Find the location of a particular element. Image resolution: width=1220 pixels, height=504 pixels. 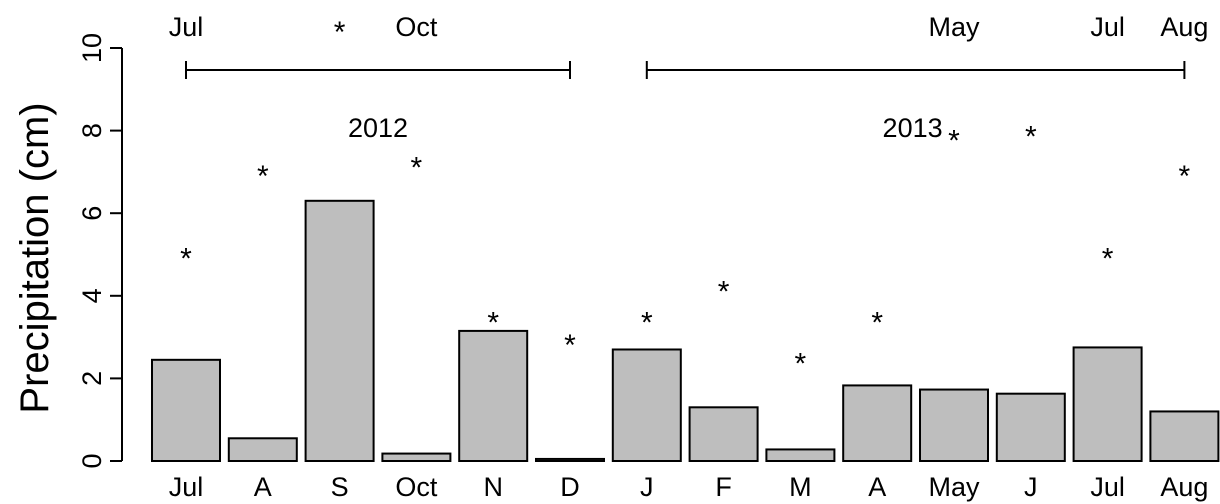

x-tick-label: May is located at coordinates (954, 487).